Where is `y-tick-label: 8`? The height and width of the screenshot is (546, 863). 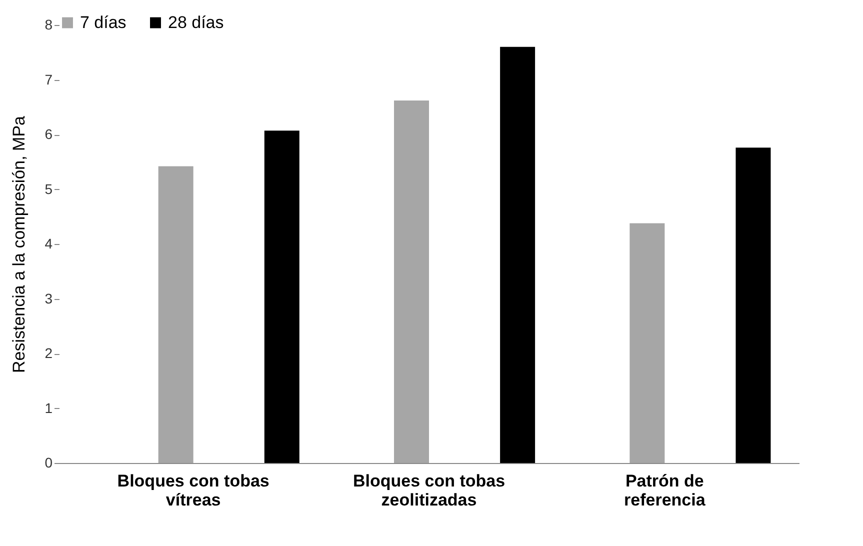
y-tick-label: 8 is located at coordinates (48, 24).